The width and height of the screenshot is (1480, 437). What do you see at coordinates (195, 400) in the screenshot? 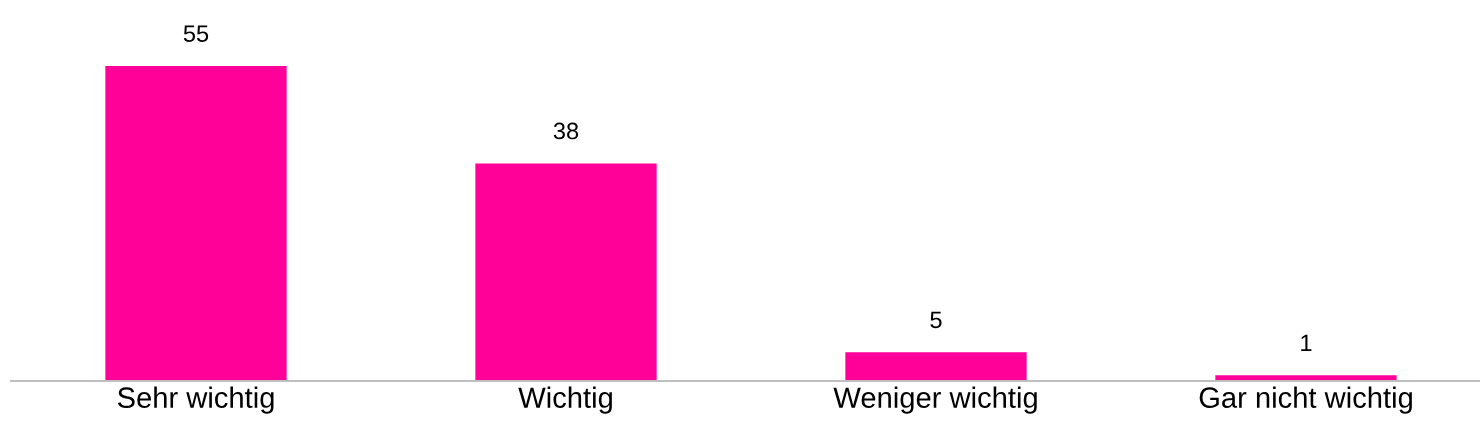
I see `x-tick-label: Sehr wichtig` at bounding box center [195, 400].